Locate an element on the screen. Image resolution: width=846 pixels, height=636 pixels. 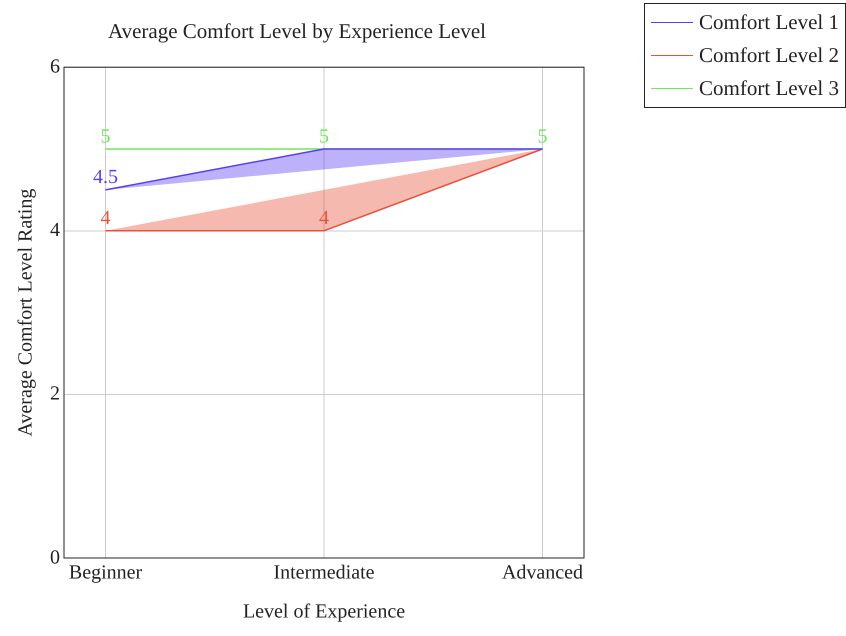
chart-title: Average Comfort Level by Experience Level is located at coordinates (297, 31).